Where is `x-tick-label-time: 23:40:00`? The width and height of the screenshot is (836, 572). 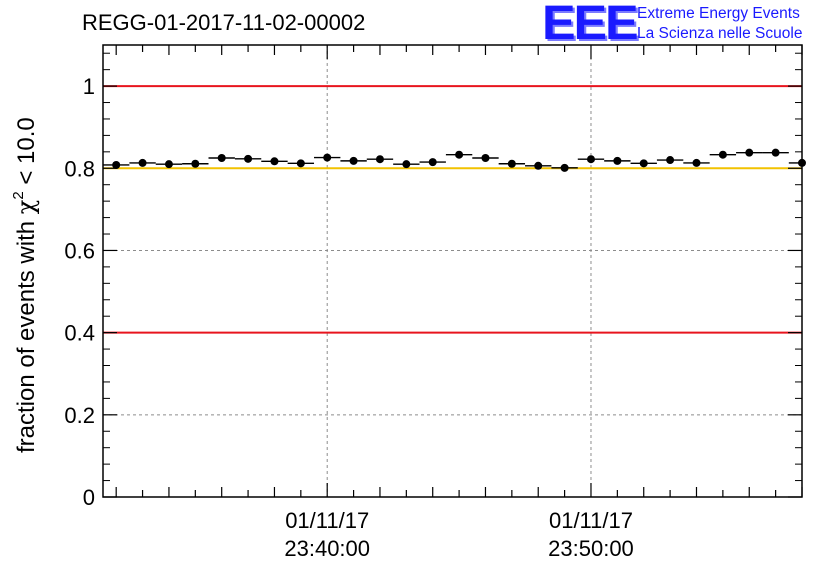
x-tick-label-time: 23:40:00 is located at coordinates (327, 548).